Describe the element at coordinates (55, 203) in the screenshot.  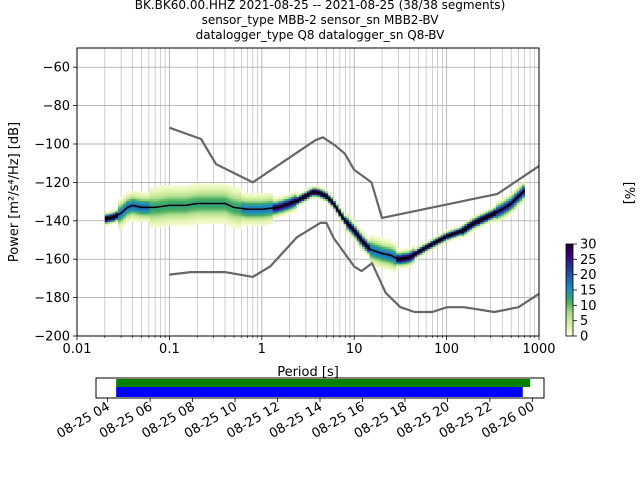
I see `y-ticks: −200−180−160−140−120−100−80−60` at that location.